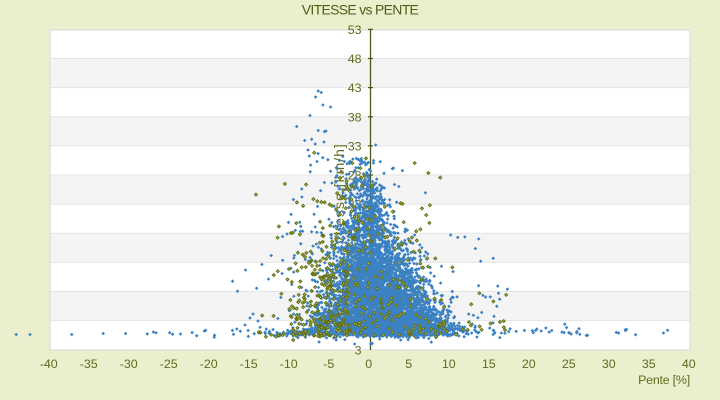 The height and width of the screenshot is (400, 720). What do you see at coordinates (368, 364) in the screenshot?
I see `svg-text: 0` at bounding box center [368, 364].